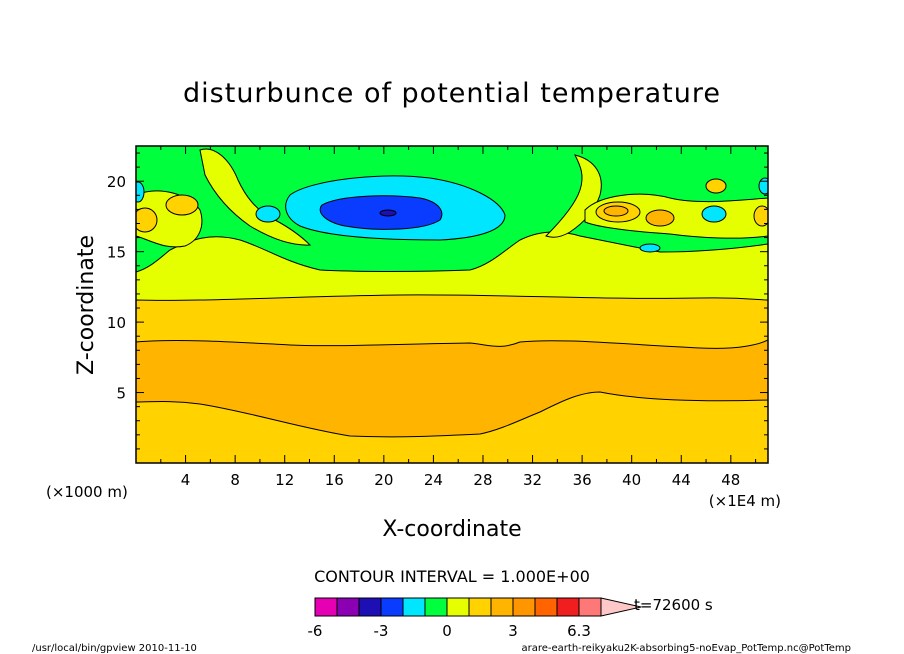  Describe the element at coordinates (452, 93) in the screenshot. I see `chart-title: disturbunce of potential temperature` at that location.